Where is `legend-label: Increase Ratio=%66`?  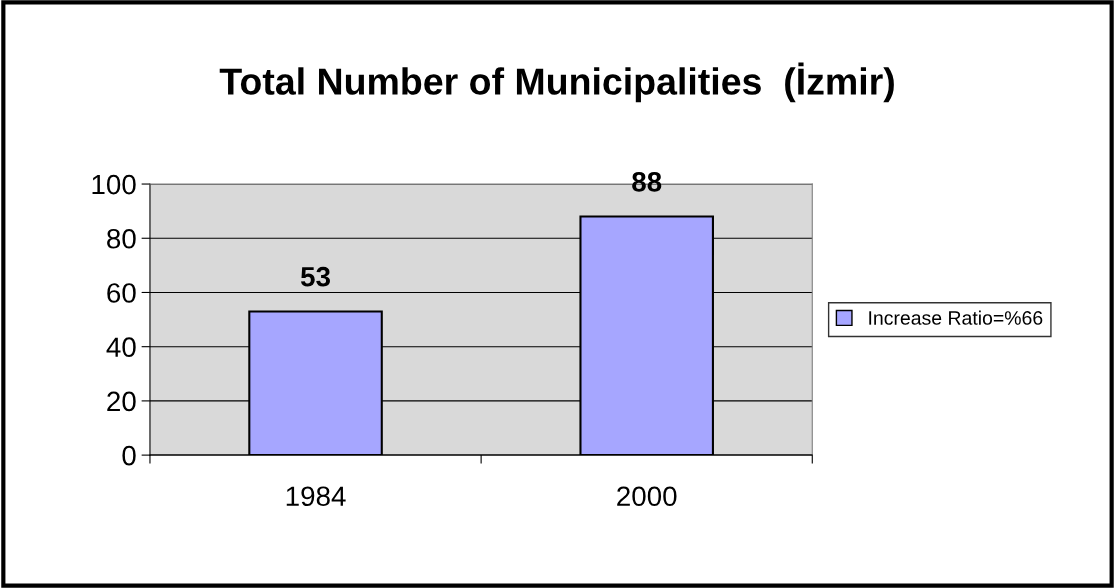
legend-label: Increase Ratio=%66 is located at coordinates (956, 317).